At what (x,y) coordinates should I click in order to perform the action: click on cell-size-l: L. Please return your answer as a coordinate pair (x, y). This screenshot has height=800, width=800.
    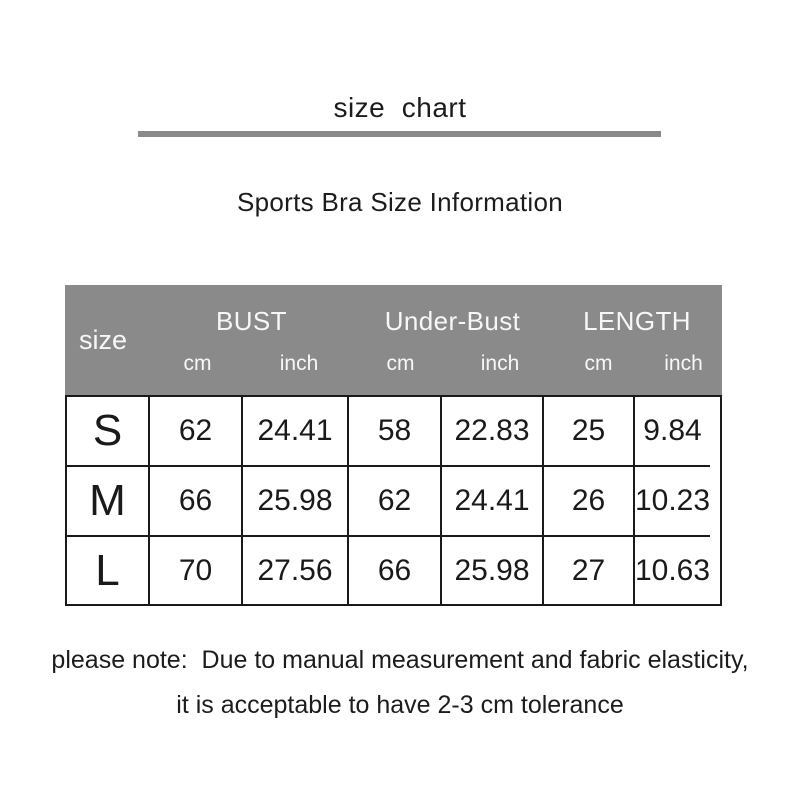
    Looking at the image, I should click on (108, 570).